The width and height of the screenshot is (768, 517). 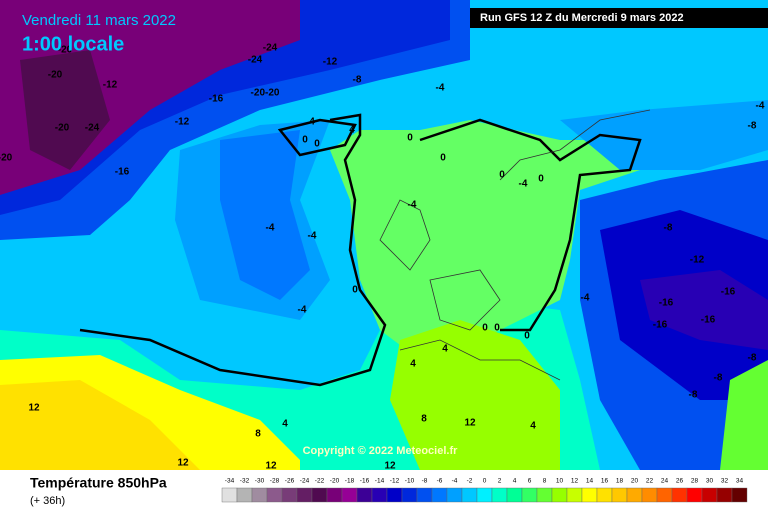 I want to click on scale-label: 24, so click(x=665, y=481).